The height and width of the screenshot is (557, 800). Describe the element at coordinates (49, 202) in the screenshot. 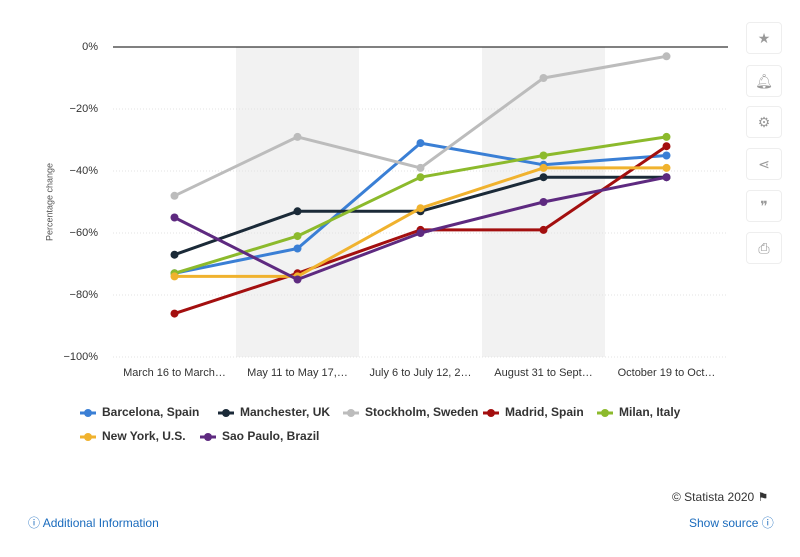

I see `y-axis-label: Percentage change` at that location.